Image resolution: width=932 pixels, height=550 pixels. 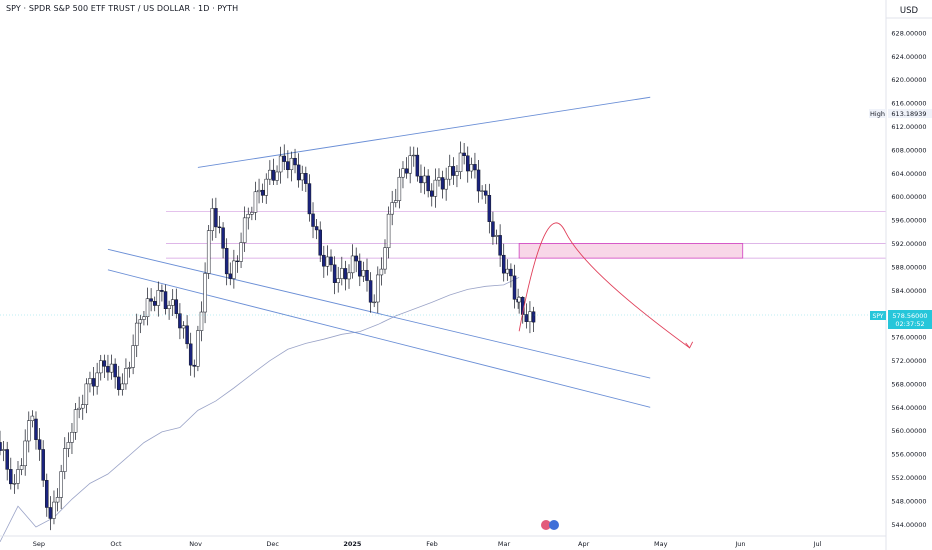 What do you see at coordinates (352, 544) in the screenshot?
I see `time-tick-label: 2025` at bounding box center [352, 544].